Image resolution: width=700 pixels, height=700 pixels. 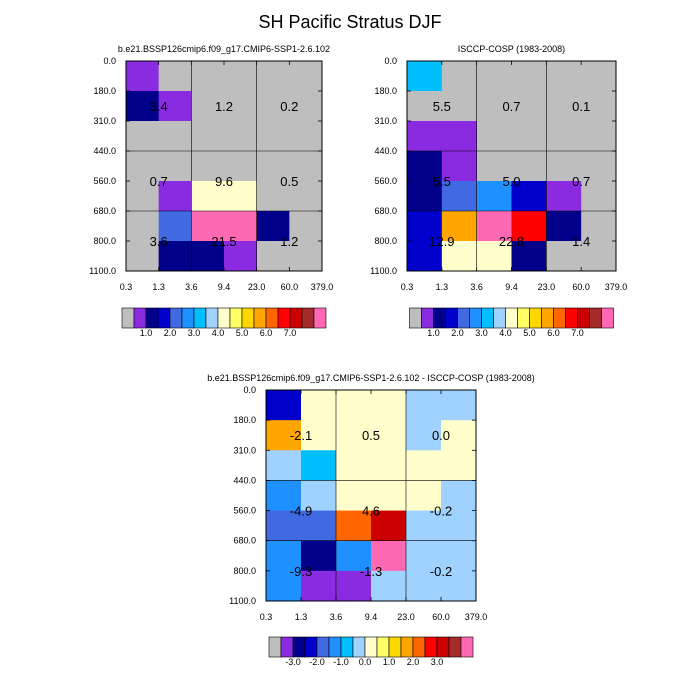 I want to click on x-tick-label: 23.0, so click(x=257, y=287).